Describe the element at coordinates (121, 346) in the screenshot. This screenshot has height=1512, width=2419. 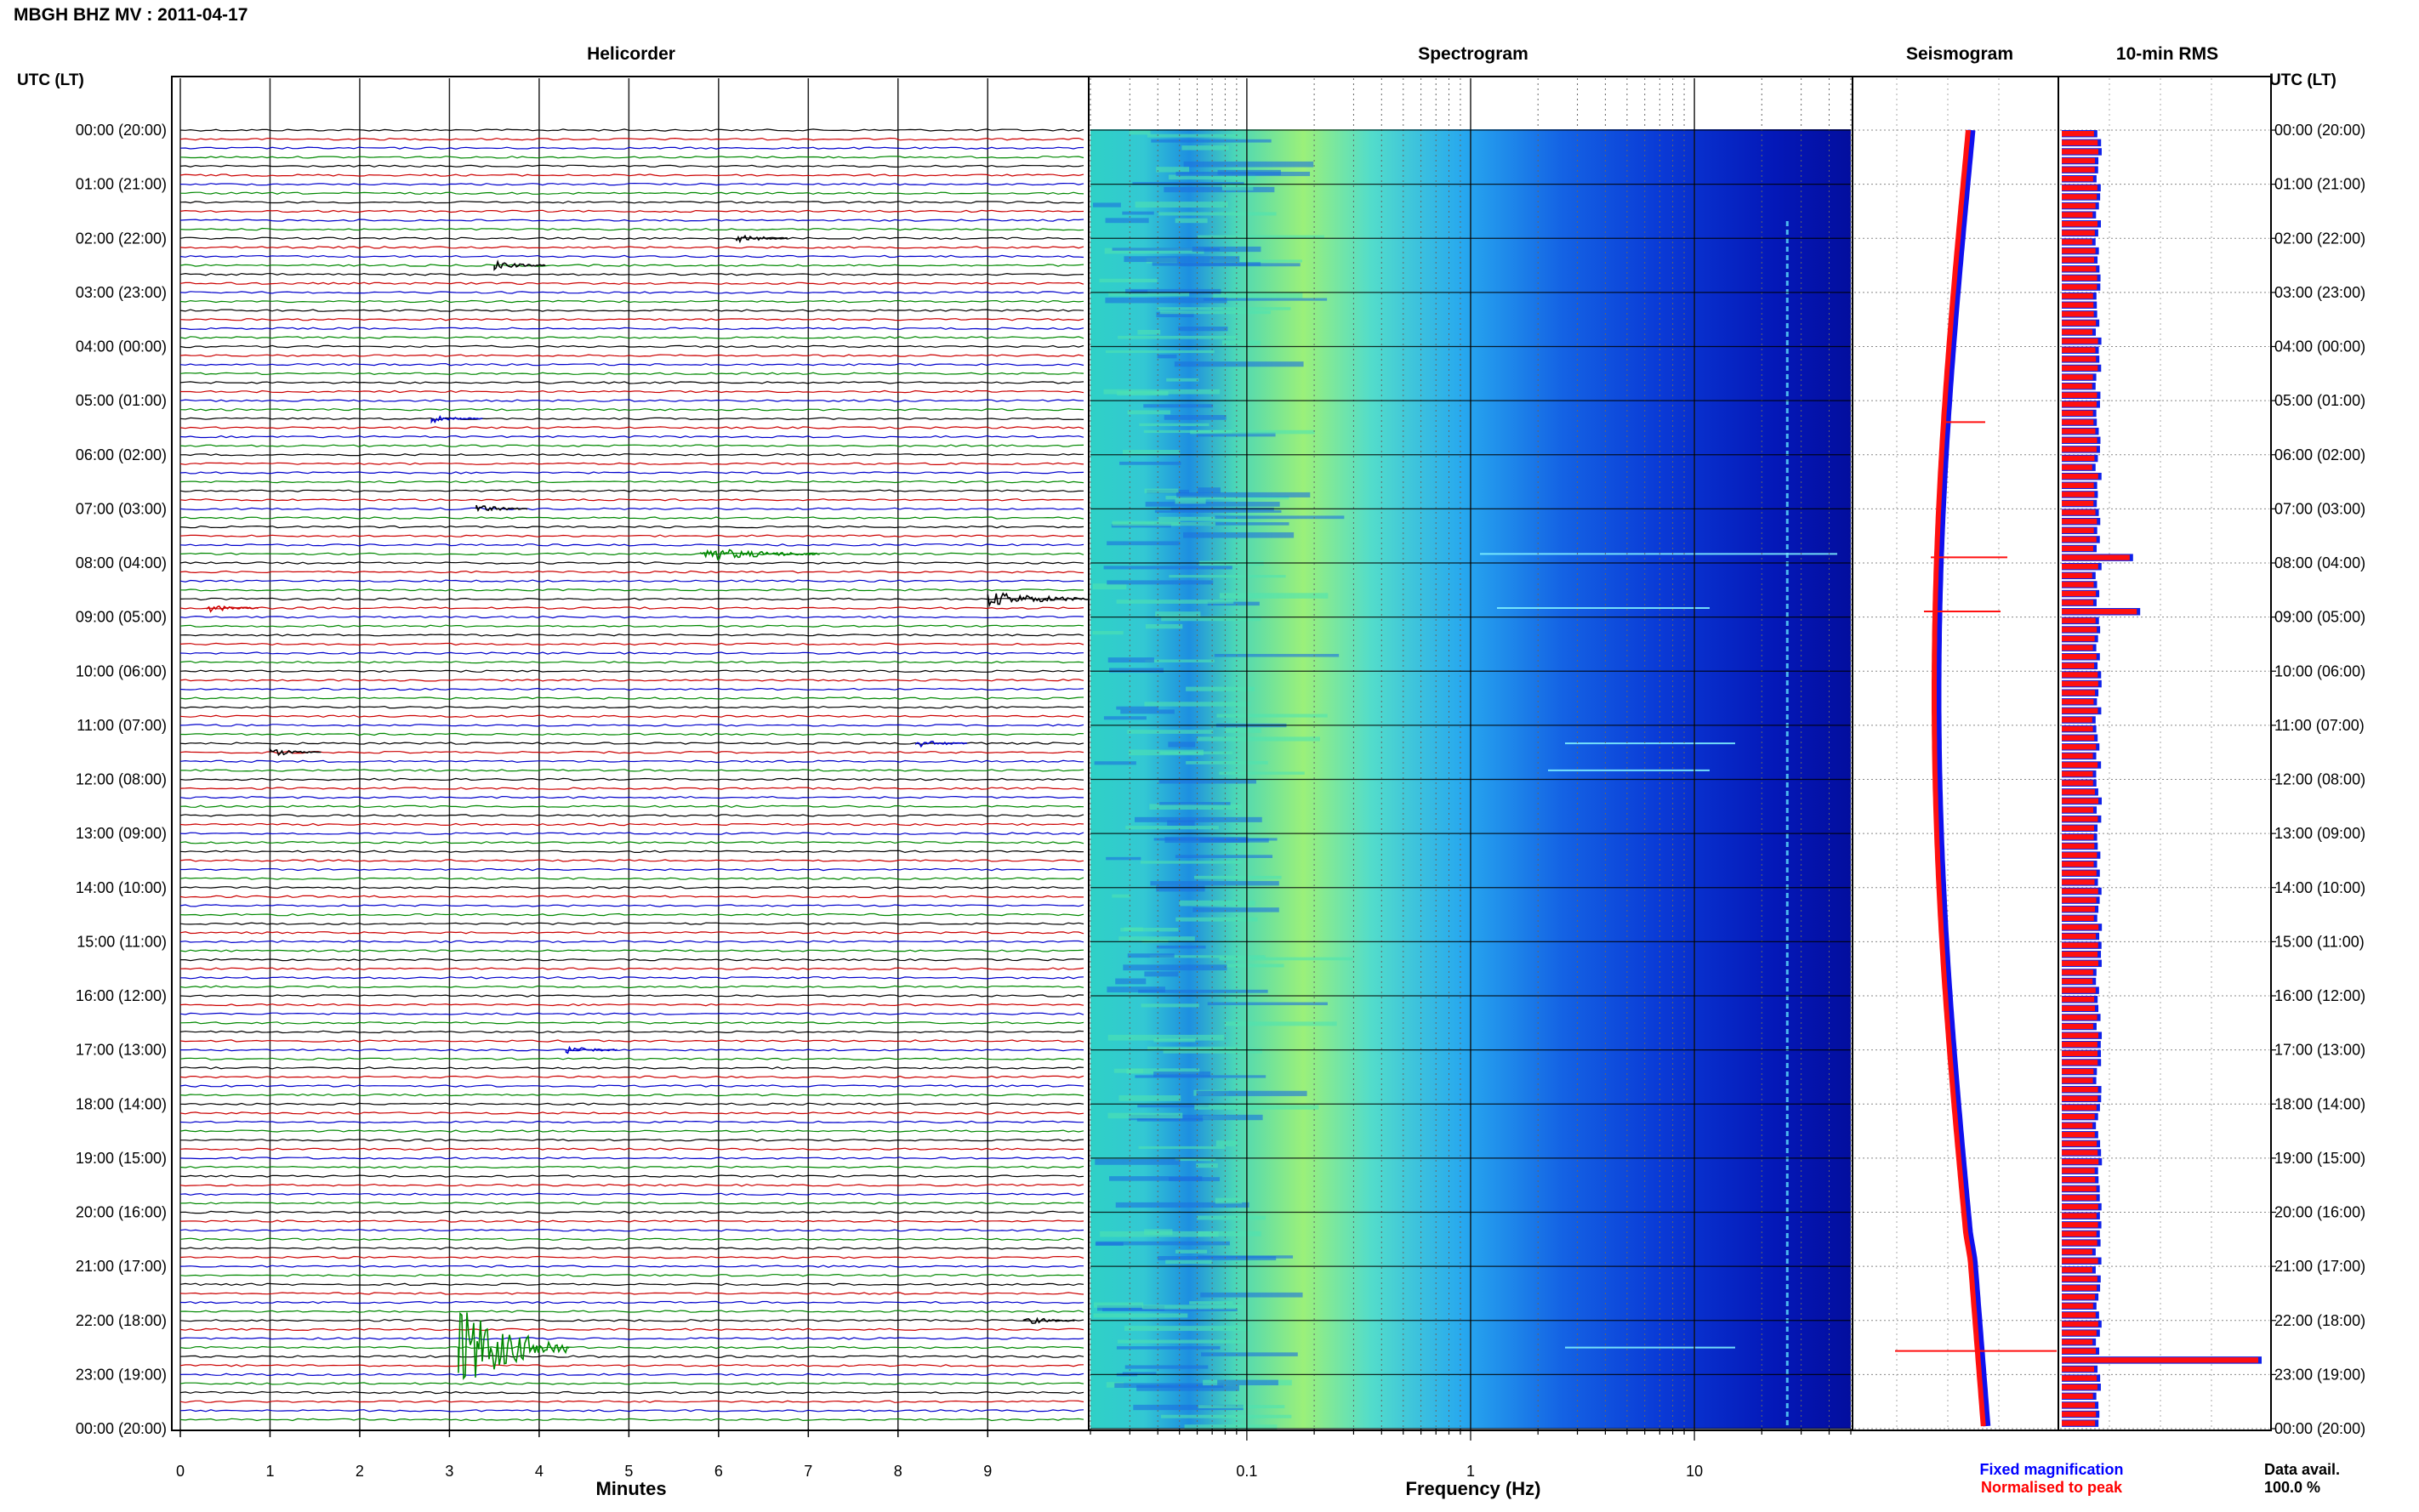
I see `time-label-left: 04:00 (00:00)` at that location.